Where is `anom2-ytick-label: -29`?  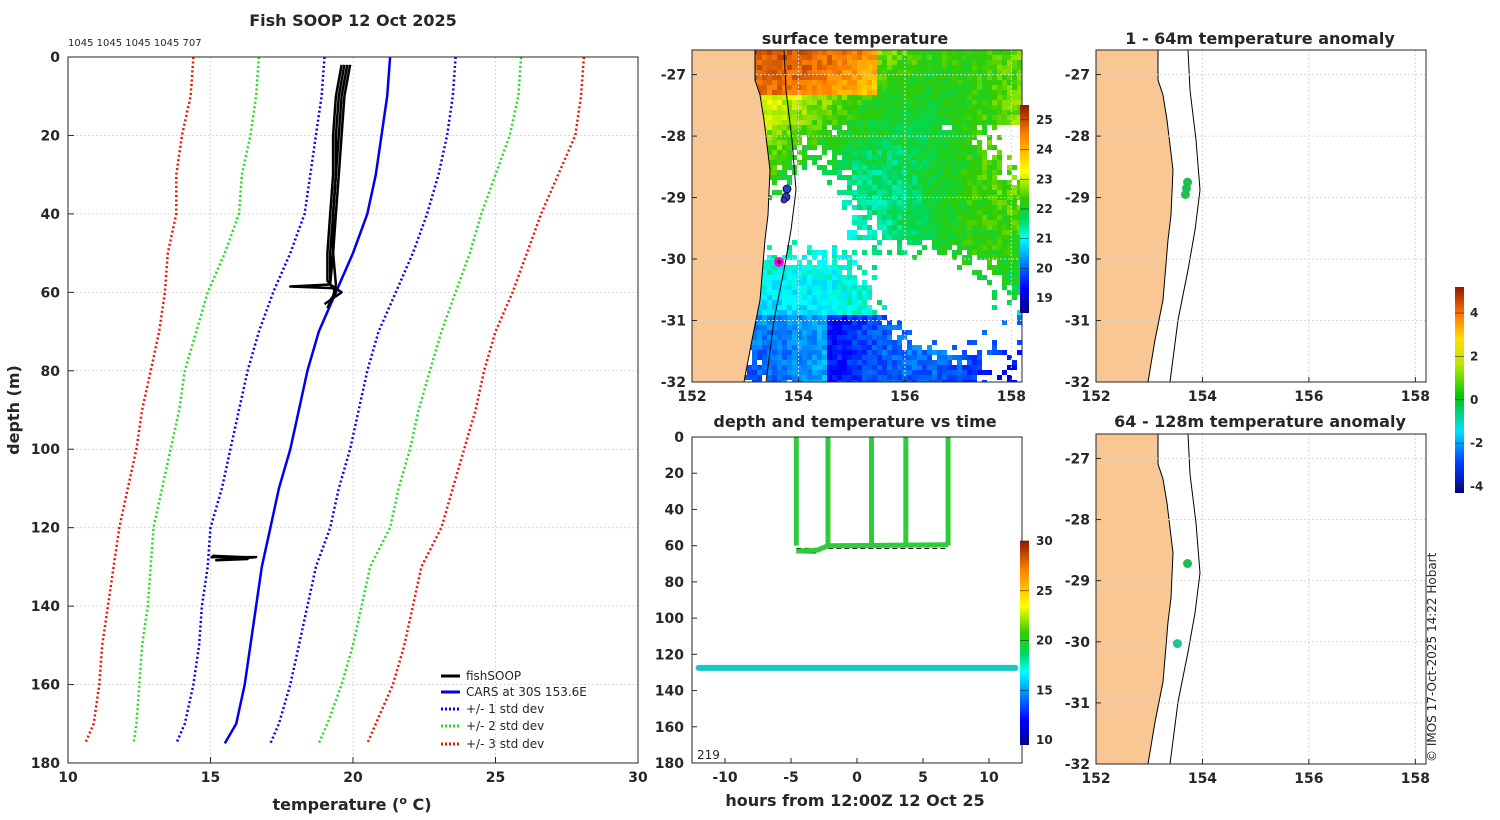
anom2-ytick-label: -29 is located at coordinates (1077, 582).